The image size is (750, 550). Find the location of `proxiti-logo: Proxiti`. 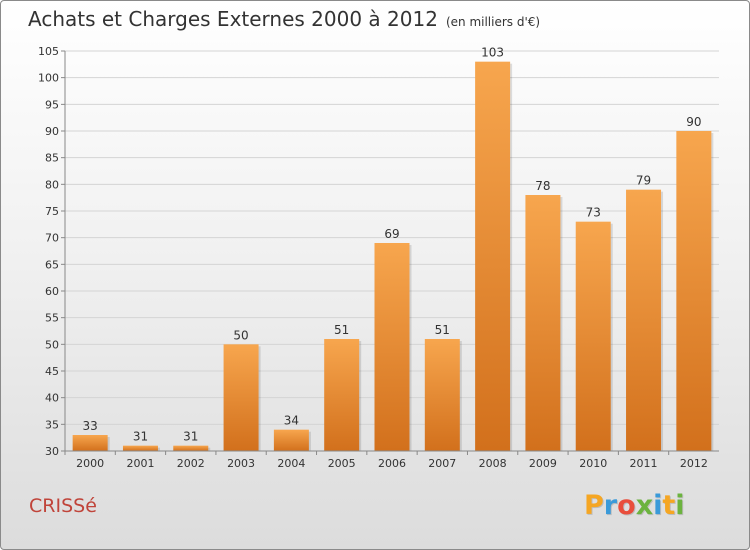

proxiti-logo: Proxiti is located at coordinates (634, 505).